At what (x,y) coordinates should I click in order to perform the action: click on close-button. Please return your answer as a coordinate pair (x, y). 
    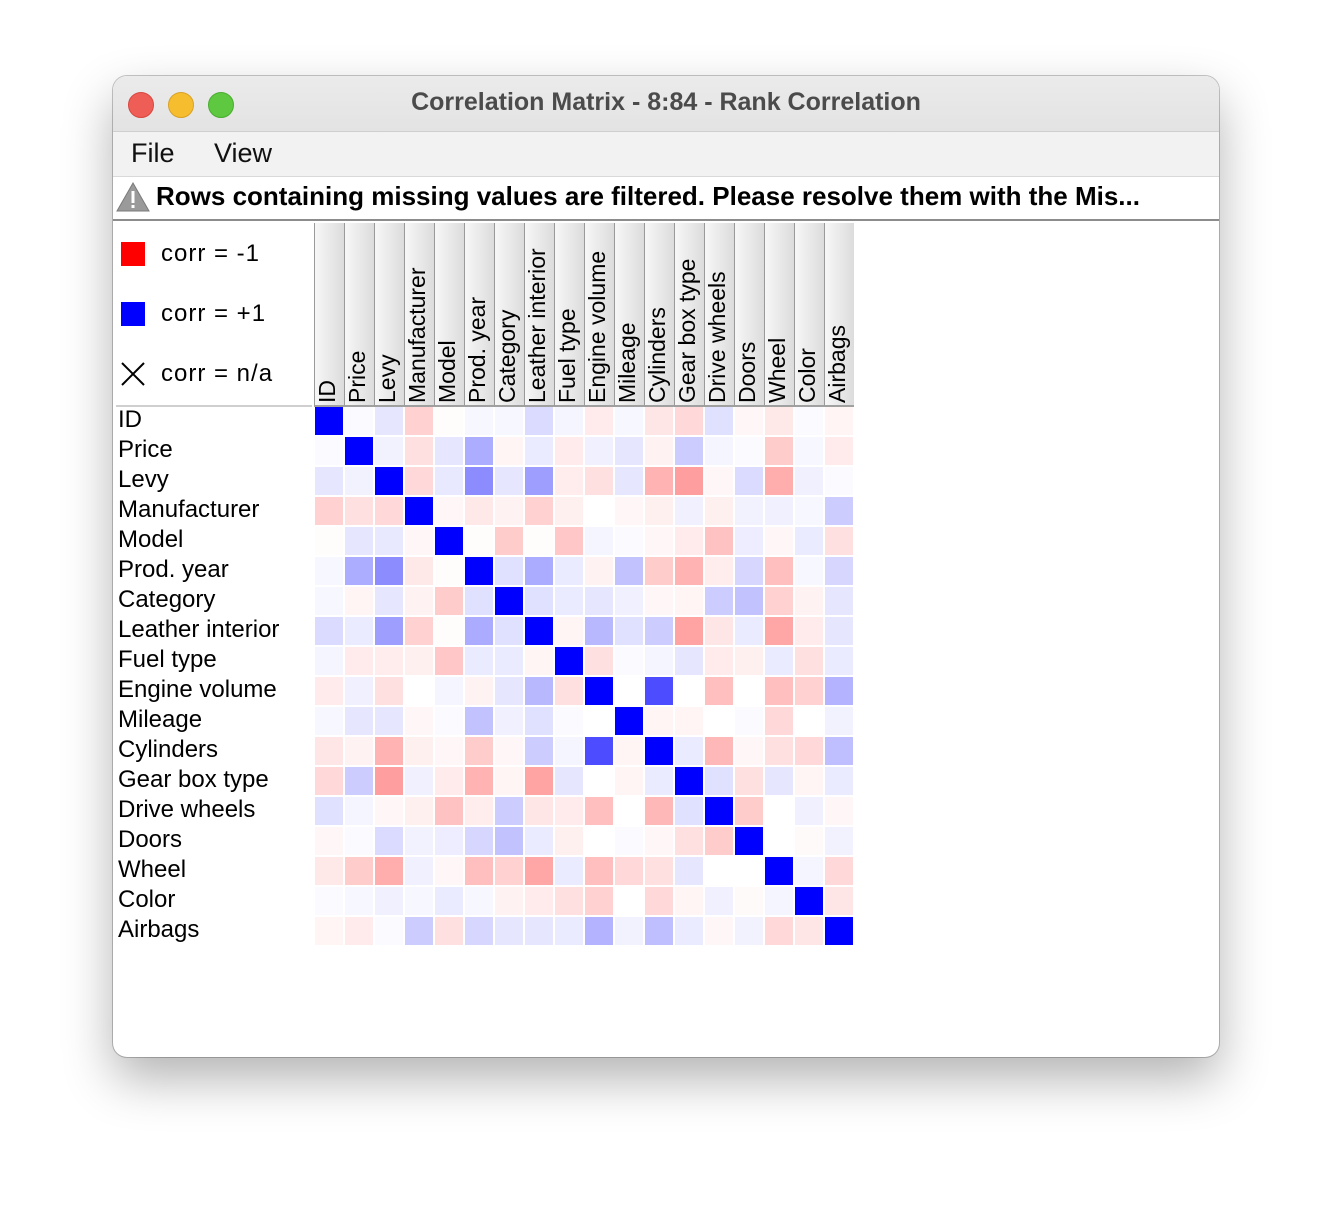
    Looking at the image, I should click on (141, 105).